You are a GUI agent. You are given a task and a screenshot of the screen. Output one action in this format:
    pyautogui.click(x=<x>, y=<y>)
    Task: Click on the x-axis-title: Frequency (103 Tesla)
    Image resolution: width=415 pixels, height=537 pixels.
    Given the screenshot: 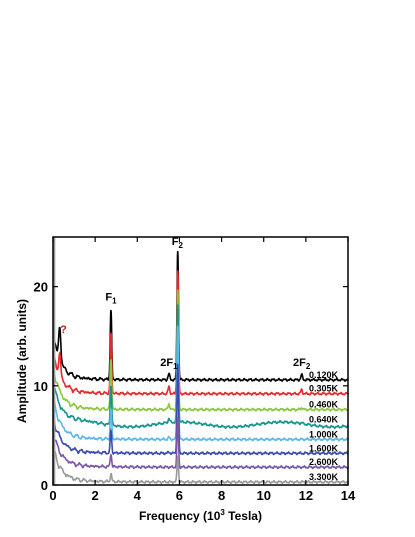 What is the action you would take?
    pyautogui.click(x=200, y=515)
    